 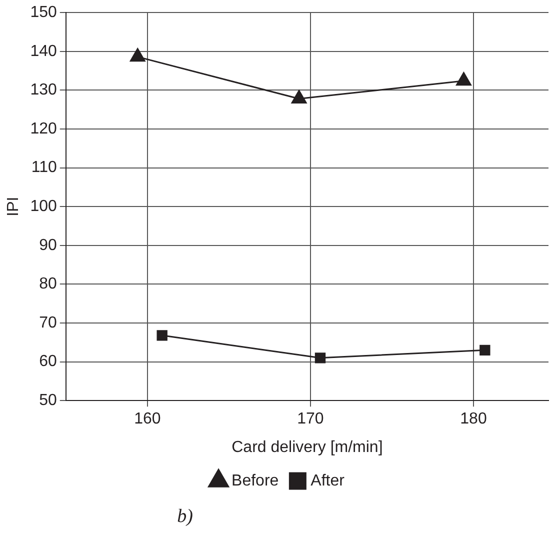 I want to click on x-tick-label: 160, so click(x=147, y=419).